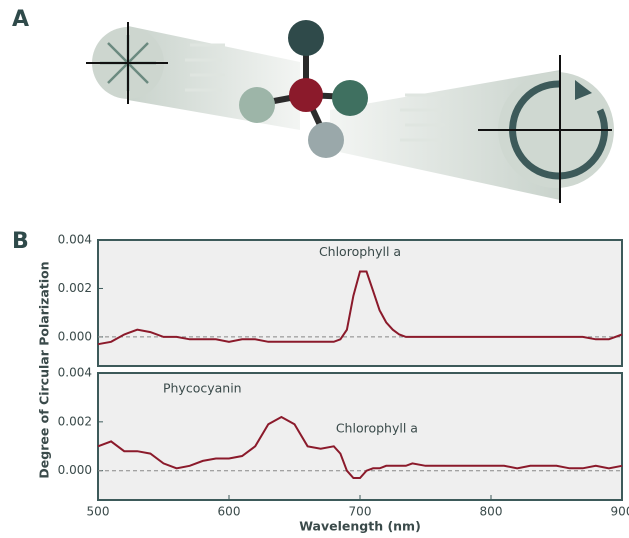 This screenshot has width=629, height=538. What do you see at coordinates (20, 241) in the screenshot?
I see `panel-label: B` at bounding box center [20, 241].